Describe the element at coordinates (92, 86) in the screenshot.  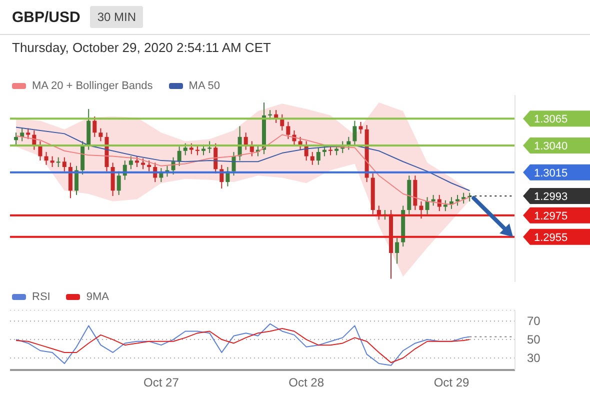
I see `legend-label: MA 20 + Bollinger Bands` at that location.